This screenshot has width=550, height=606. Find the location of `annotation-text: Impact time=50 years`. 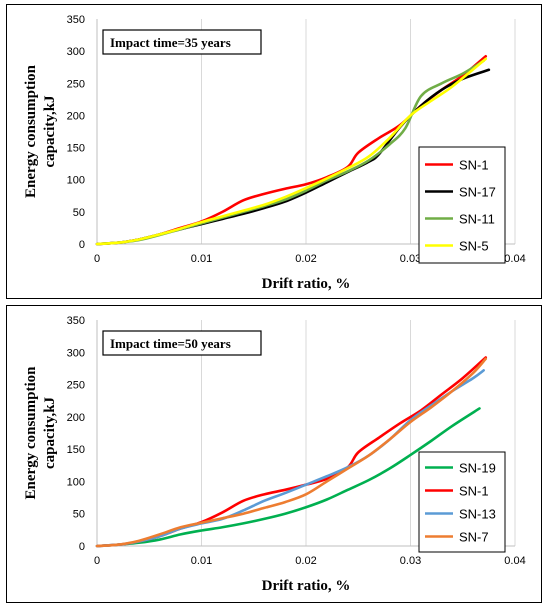

annotation-text: Impact time=50 years is located at coordinates (170, 343).